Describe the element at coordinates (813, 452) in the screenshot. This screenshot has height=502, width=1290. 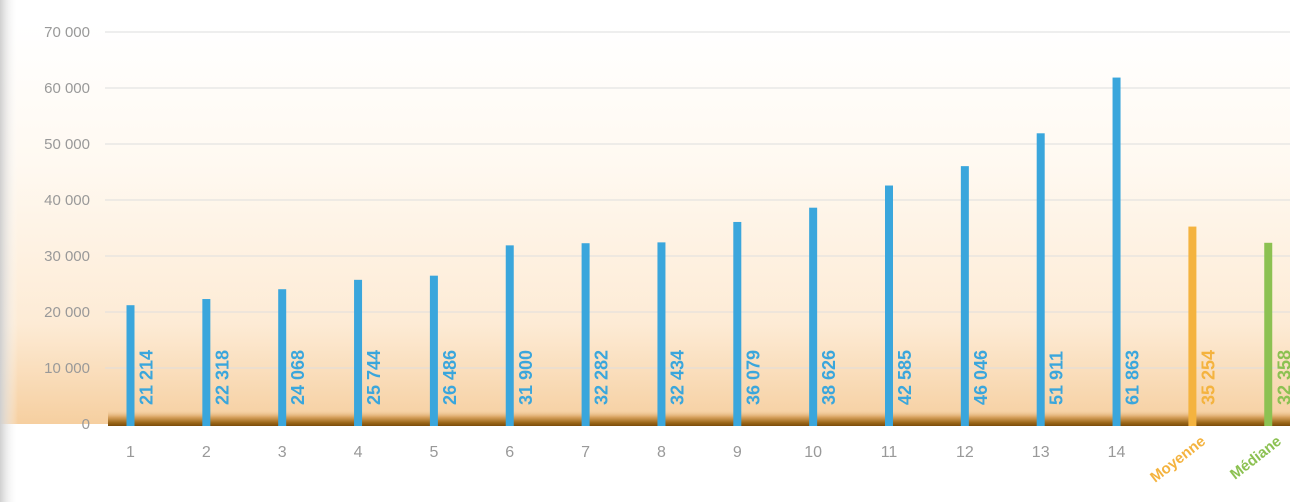
I see `x-tick-label: 10` at that location.